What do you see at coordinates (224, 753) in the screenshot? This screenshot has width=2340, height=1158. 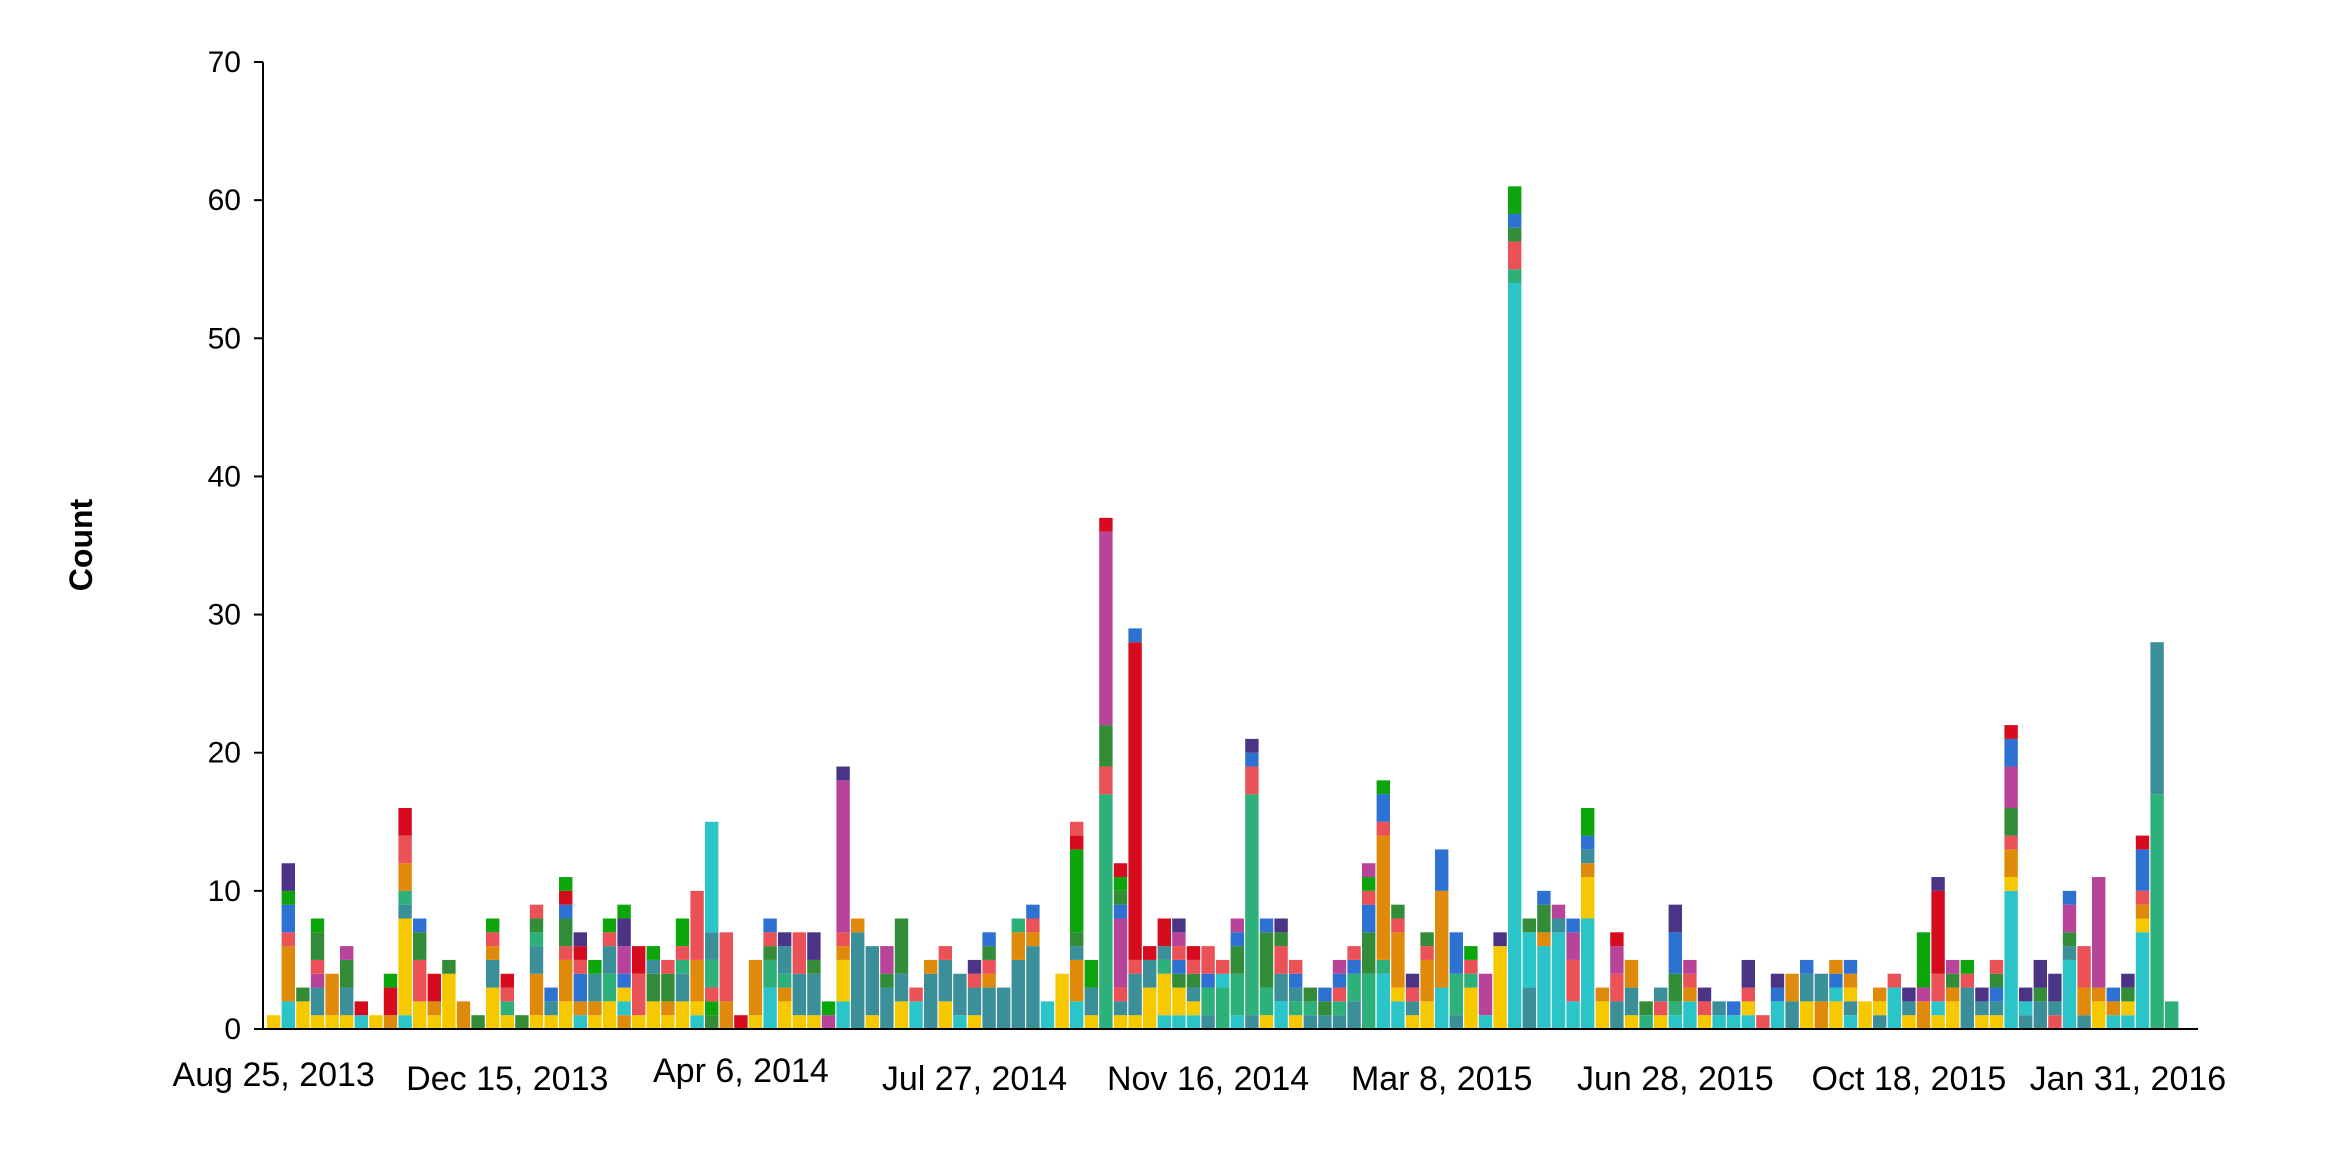 I see `y-tick-label: 20` at bounding box center [224, 753].